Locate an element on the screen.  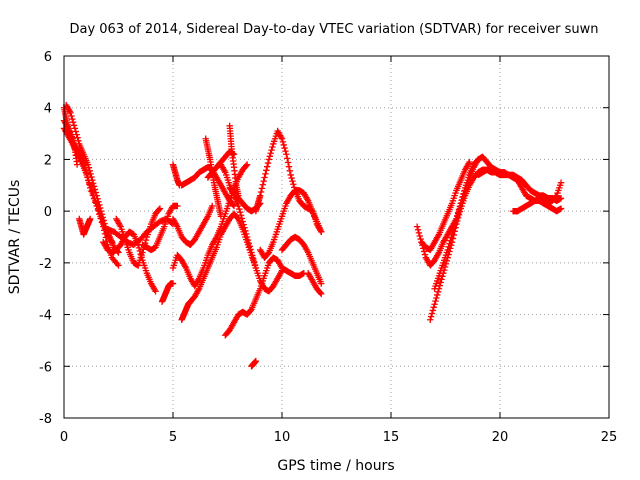
series-arc-ab is located at coordinates (314, 284).